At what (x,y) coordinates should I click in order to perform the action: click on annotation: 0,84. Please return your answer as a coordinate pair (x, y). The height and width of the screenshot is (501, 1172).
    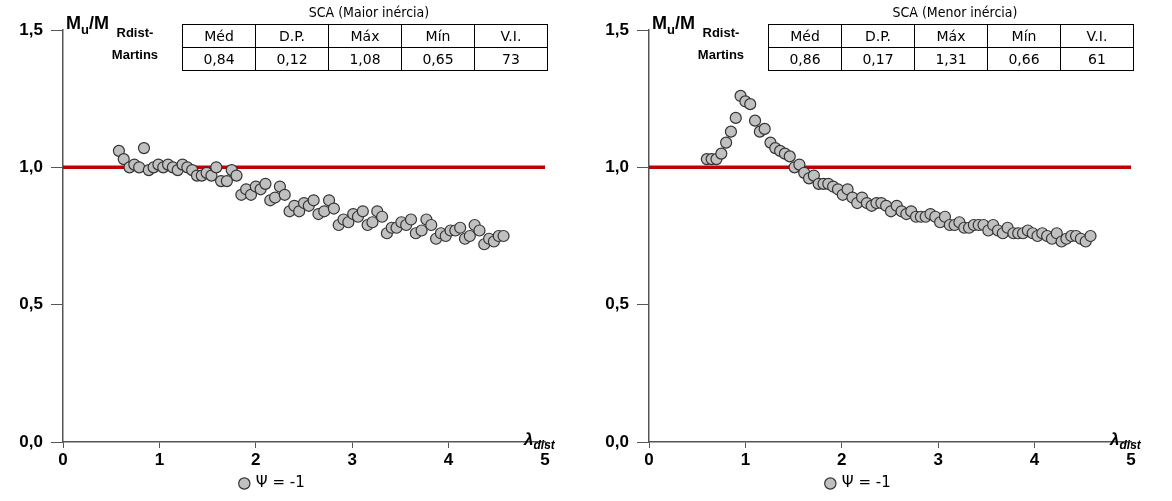
    Looking at the image, I should click on (219, 59).